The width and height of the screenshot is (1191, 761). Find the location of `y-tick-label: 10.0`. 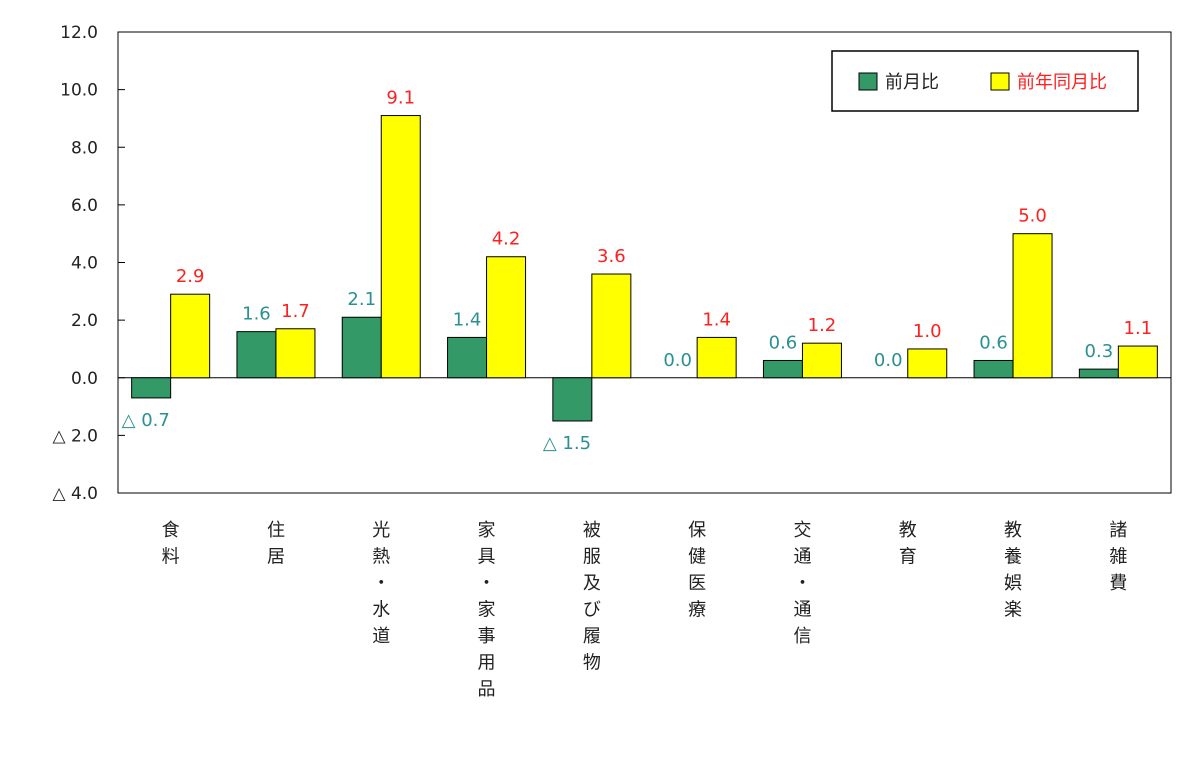

y-tick-label: 10.0 is located at coordinates (79, 91).